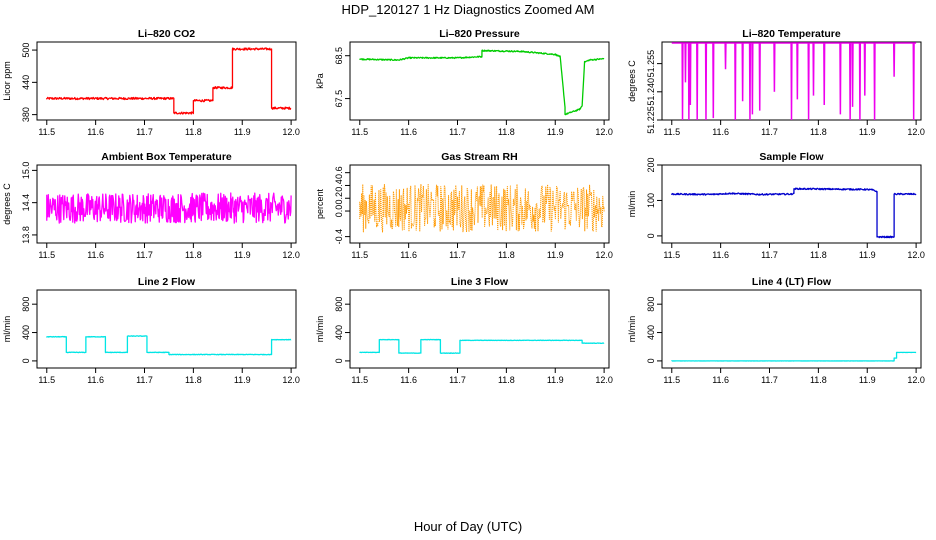 The height and width of the screenshot is (540, 936). Describe the element at coordinates (479, 157) in the screenshot. I see `panel-title: Gas Stream RH` at that location.